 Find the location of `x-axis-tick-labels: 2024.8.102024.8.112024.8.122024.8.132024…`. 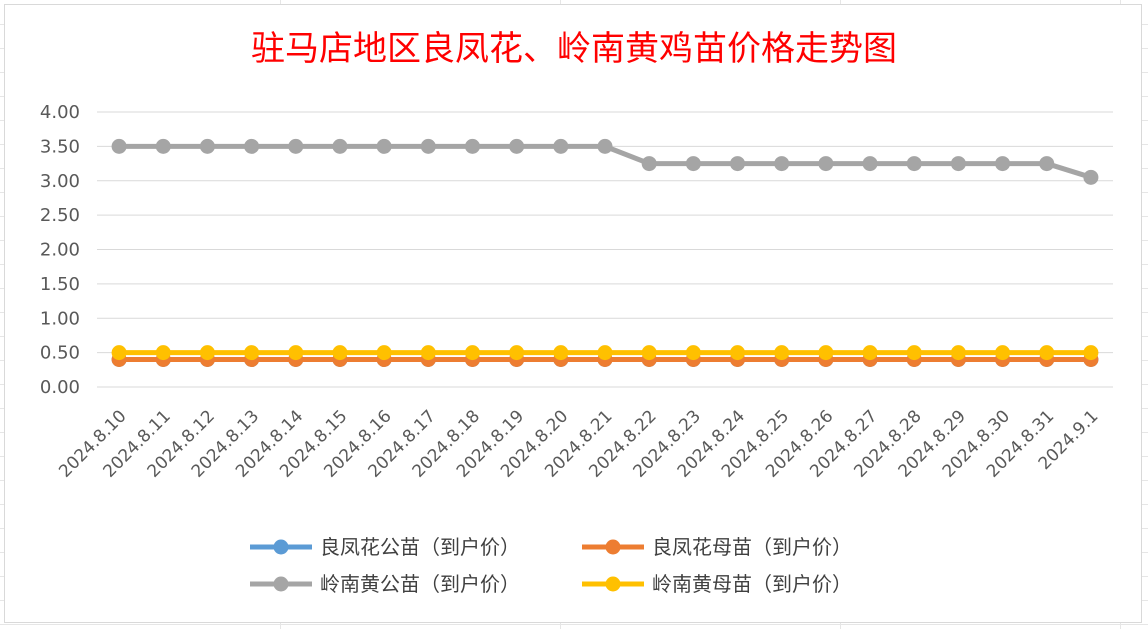

x-axis-tick-labels: 2024.8.102024.8.112024.8.122024.8.132024… is located at coordinates (578, 443).